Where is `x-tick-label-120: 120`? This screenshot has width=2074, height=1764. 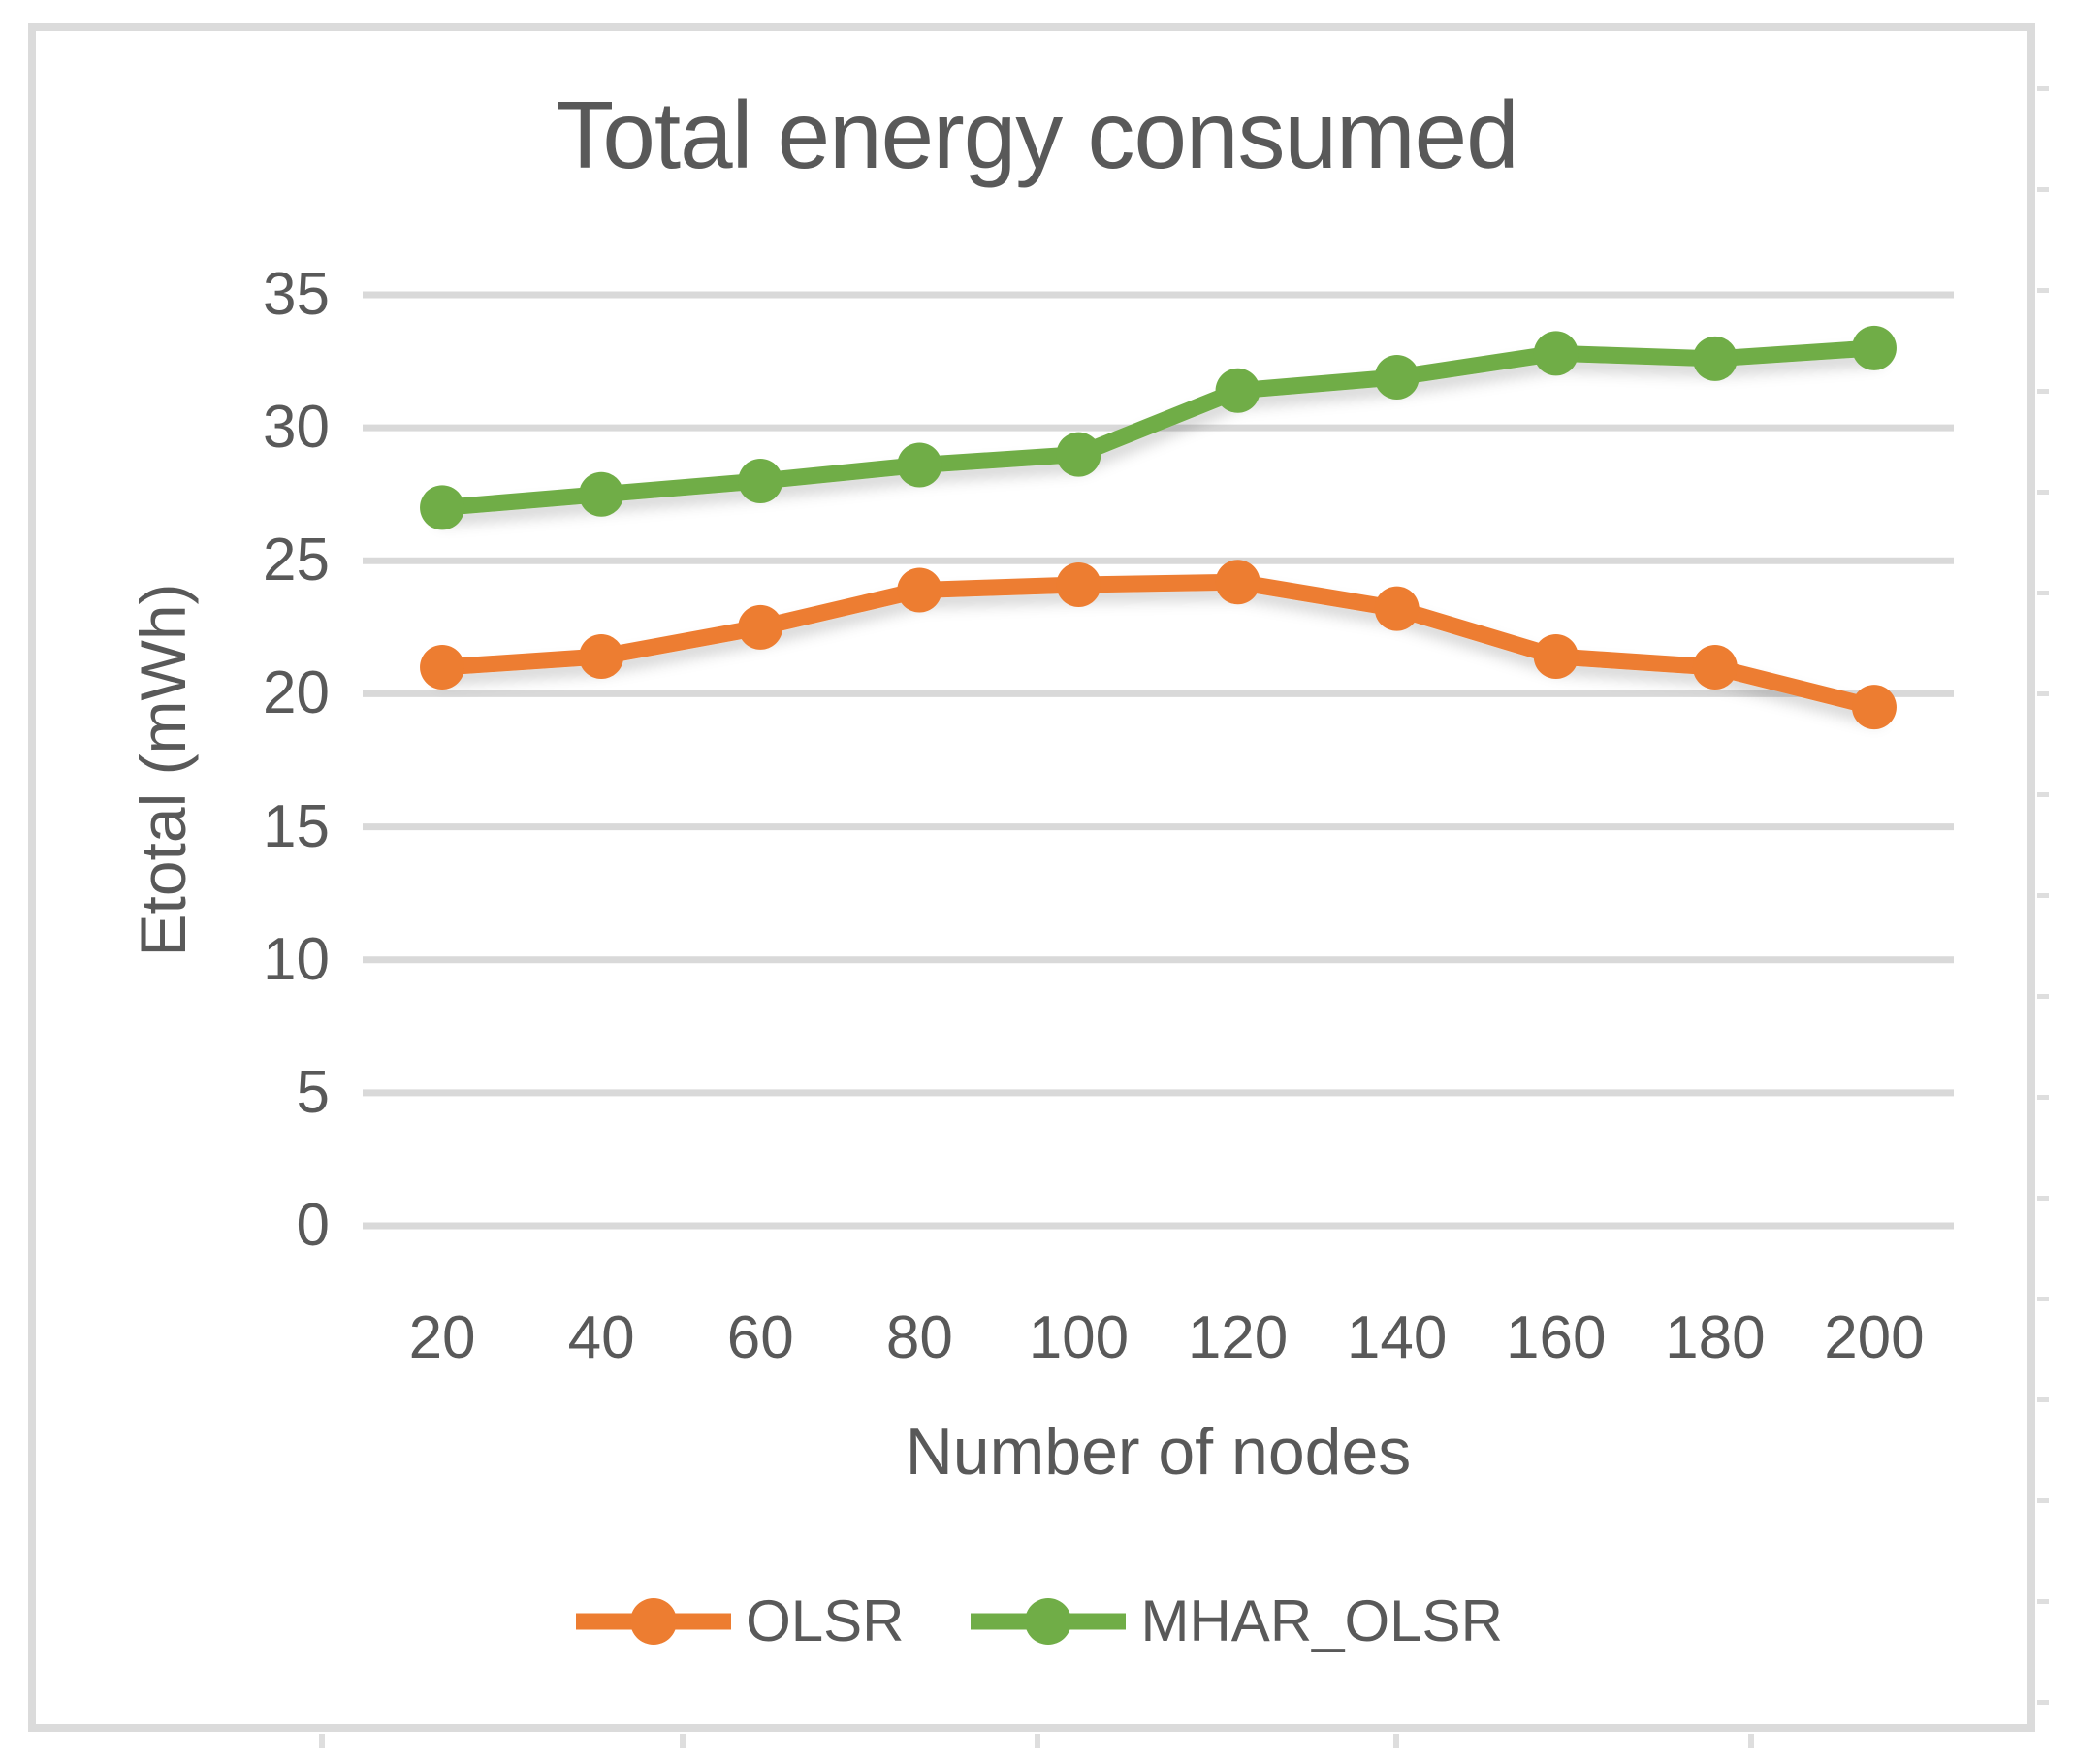
x-tick-label-120: 120 is located at coordinates (1238, 1337).